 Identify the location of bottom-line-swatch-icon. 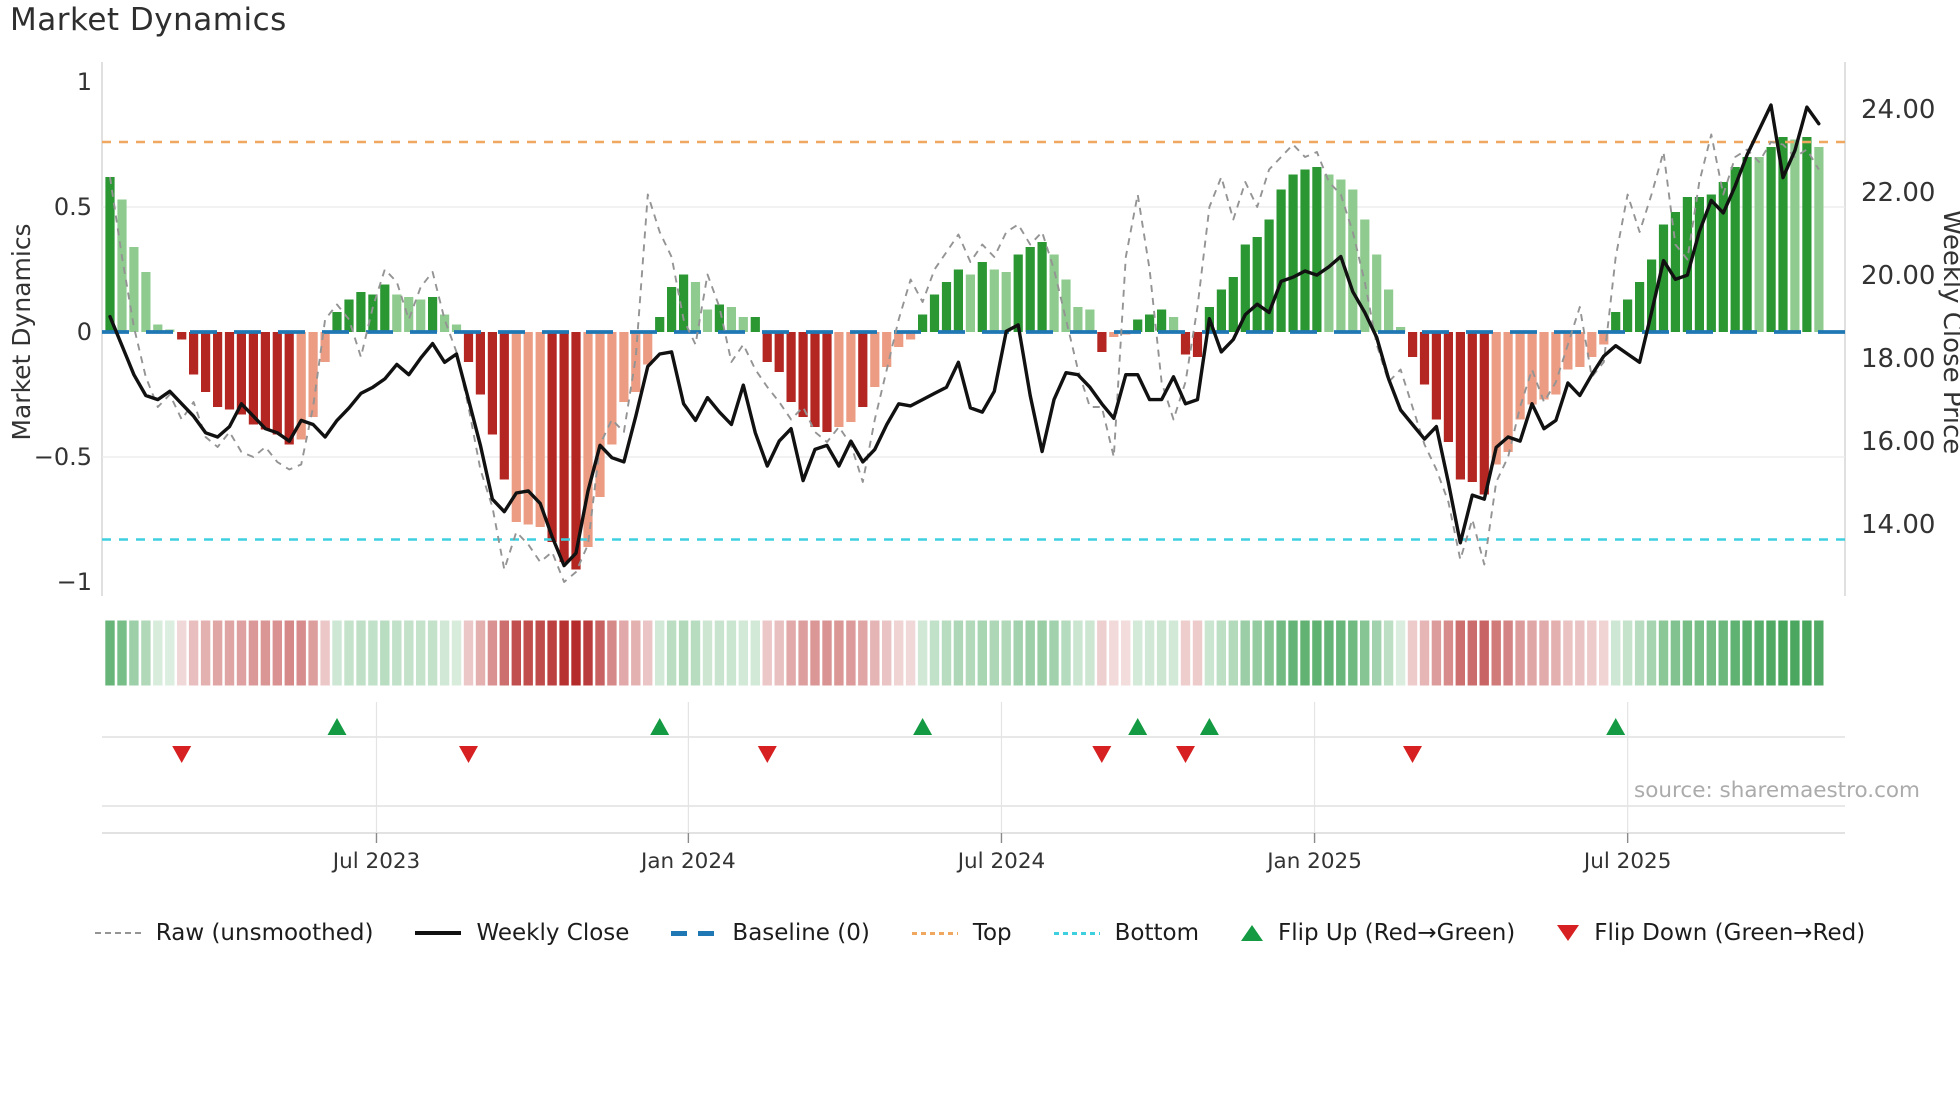
(1076, 933).